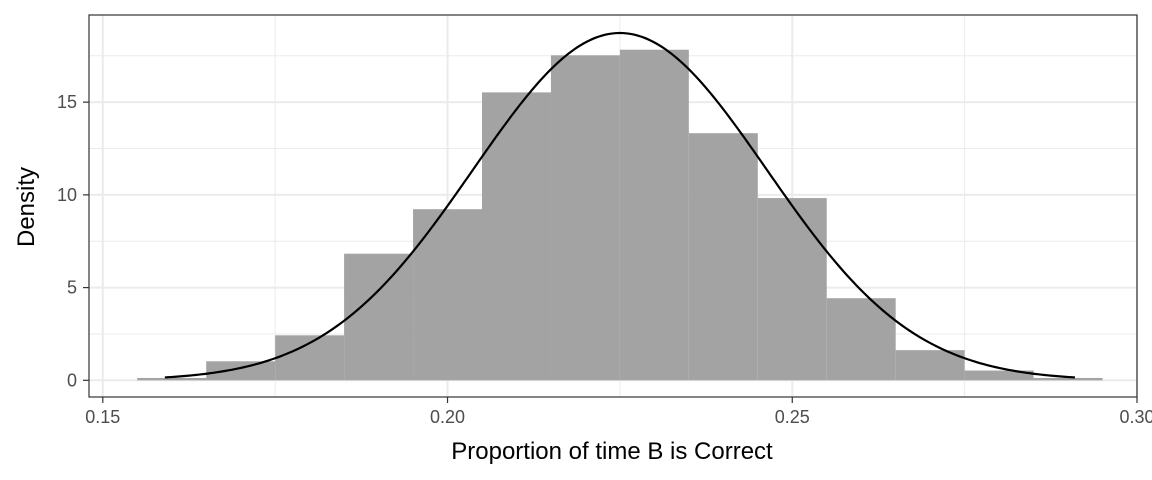 The height and width of the screenshot is (480, 1152). Describe the element at coordinates (67, 195) in the screenshot. I see `y-tick-label: 10` at that location.